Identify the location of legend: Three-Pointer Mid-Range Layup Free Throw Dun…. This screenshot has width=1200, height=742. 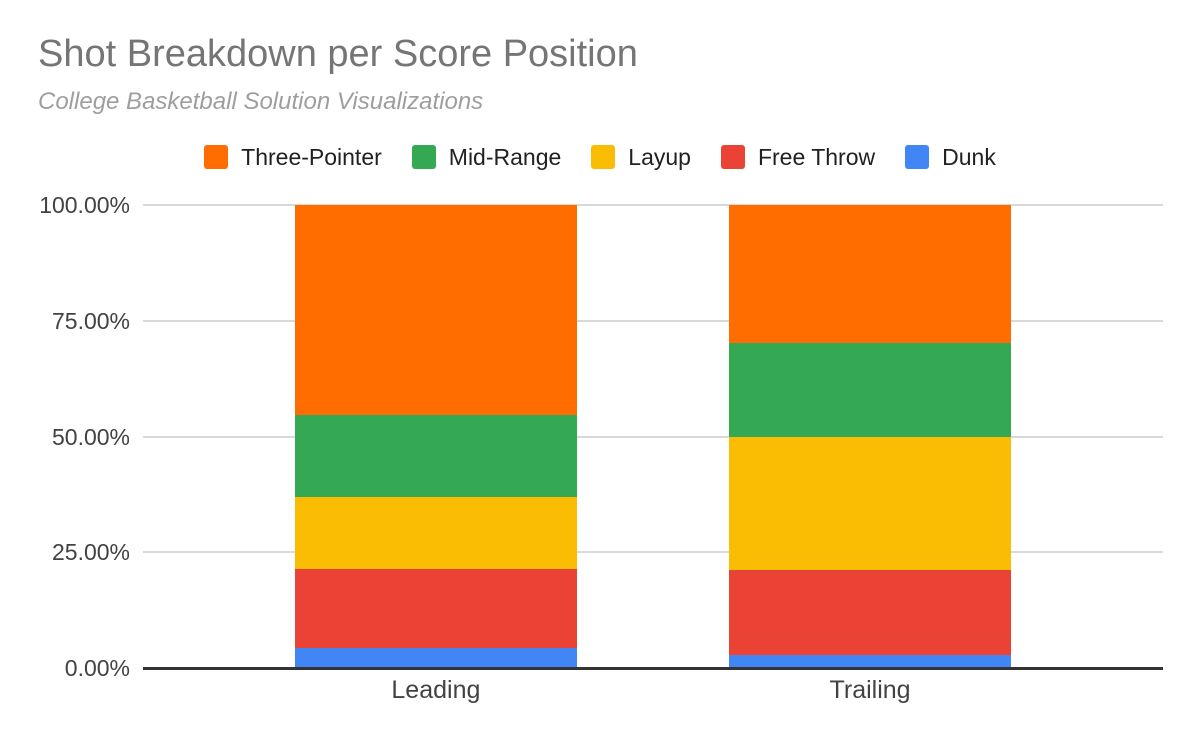
(600, 157).